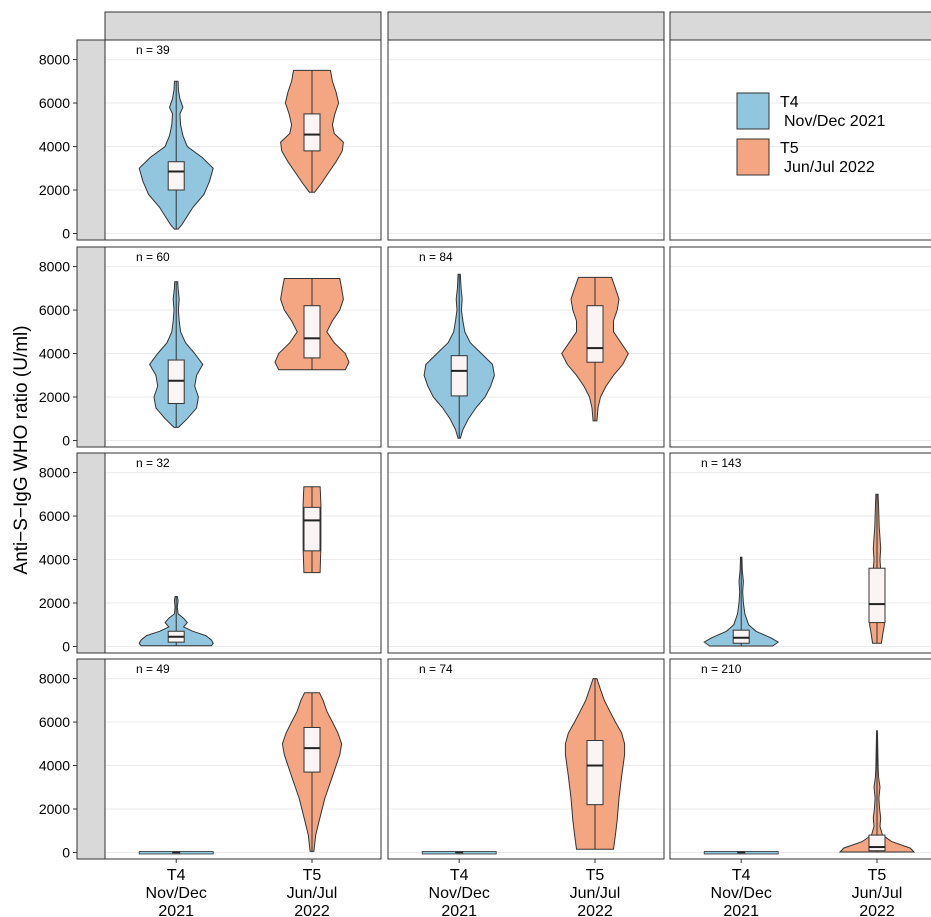 The image size is (931, 917). Describe the element at coordinates (789, 148) in the screenshot. I see `legend-label: T5` at that location.